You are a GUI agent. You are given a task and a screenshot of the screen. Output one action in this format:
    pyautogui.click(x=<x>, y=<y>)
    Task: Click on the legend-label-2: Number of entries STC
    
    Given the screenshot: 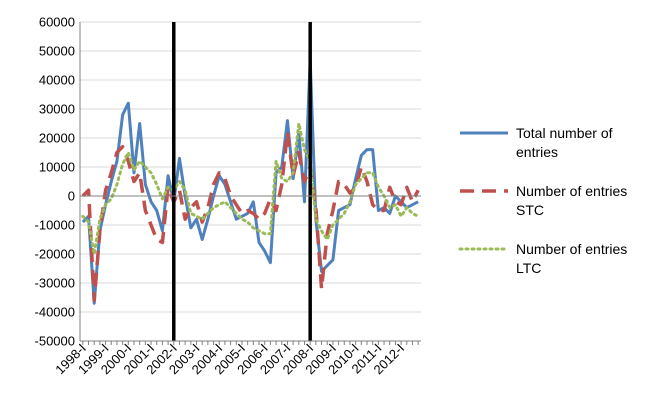 What is the action you would take?
    pyautogui.click(x=571, y=200)
    